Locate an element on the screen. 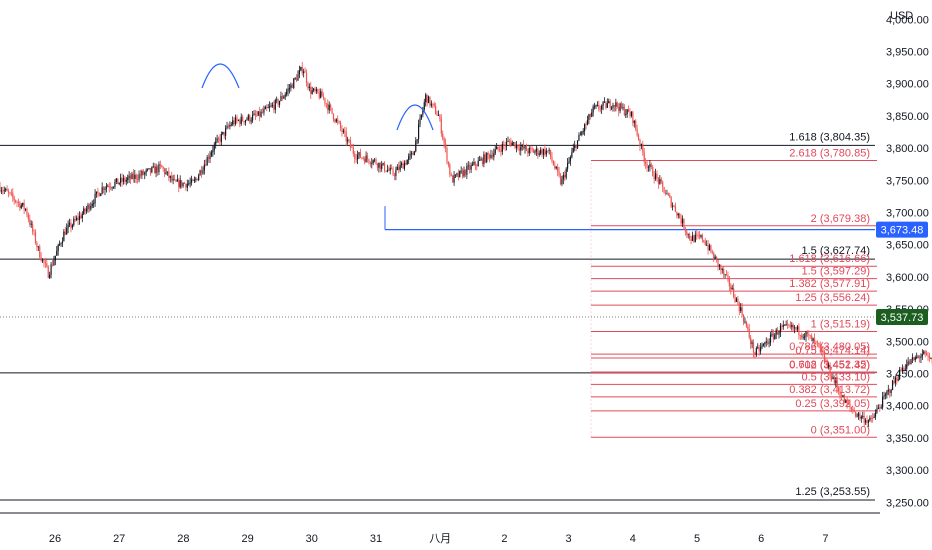 The height and width of the screenshot is (550, 932). double-top-arc-left is located at coordinates (220, 76).